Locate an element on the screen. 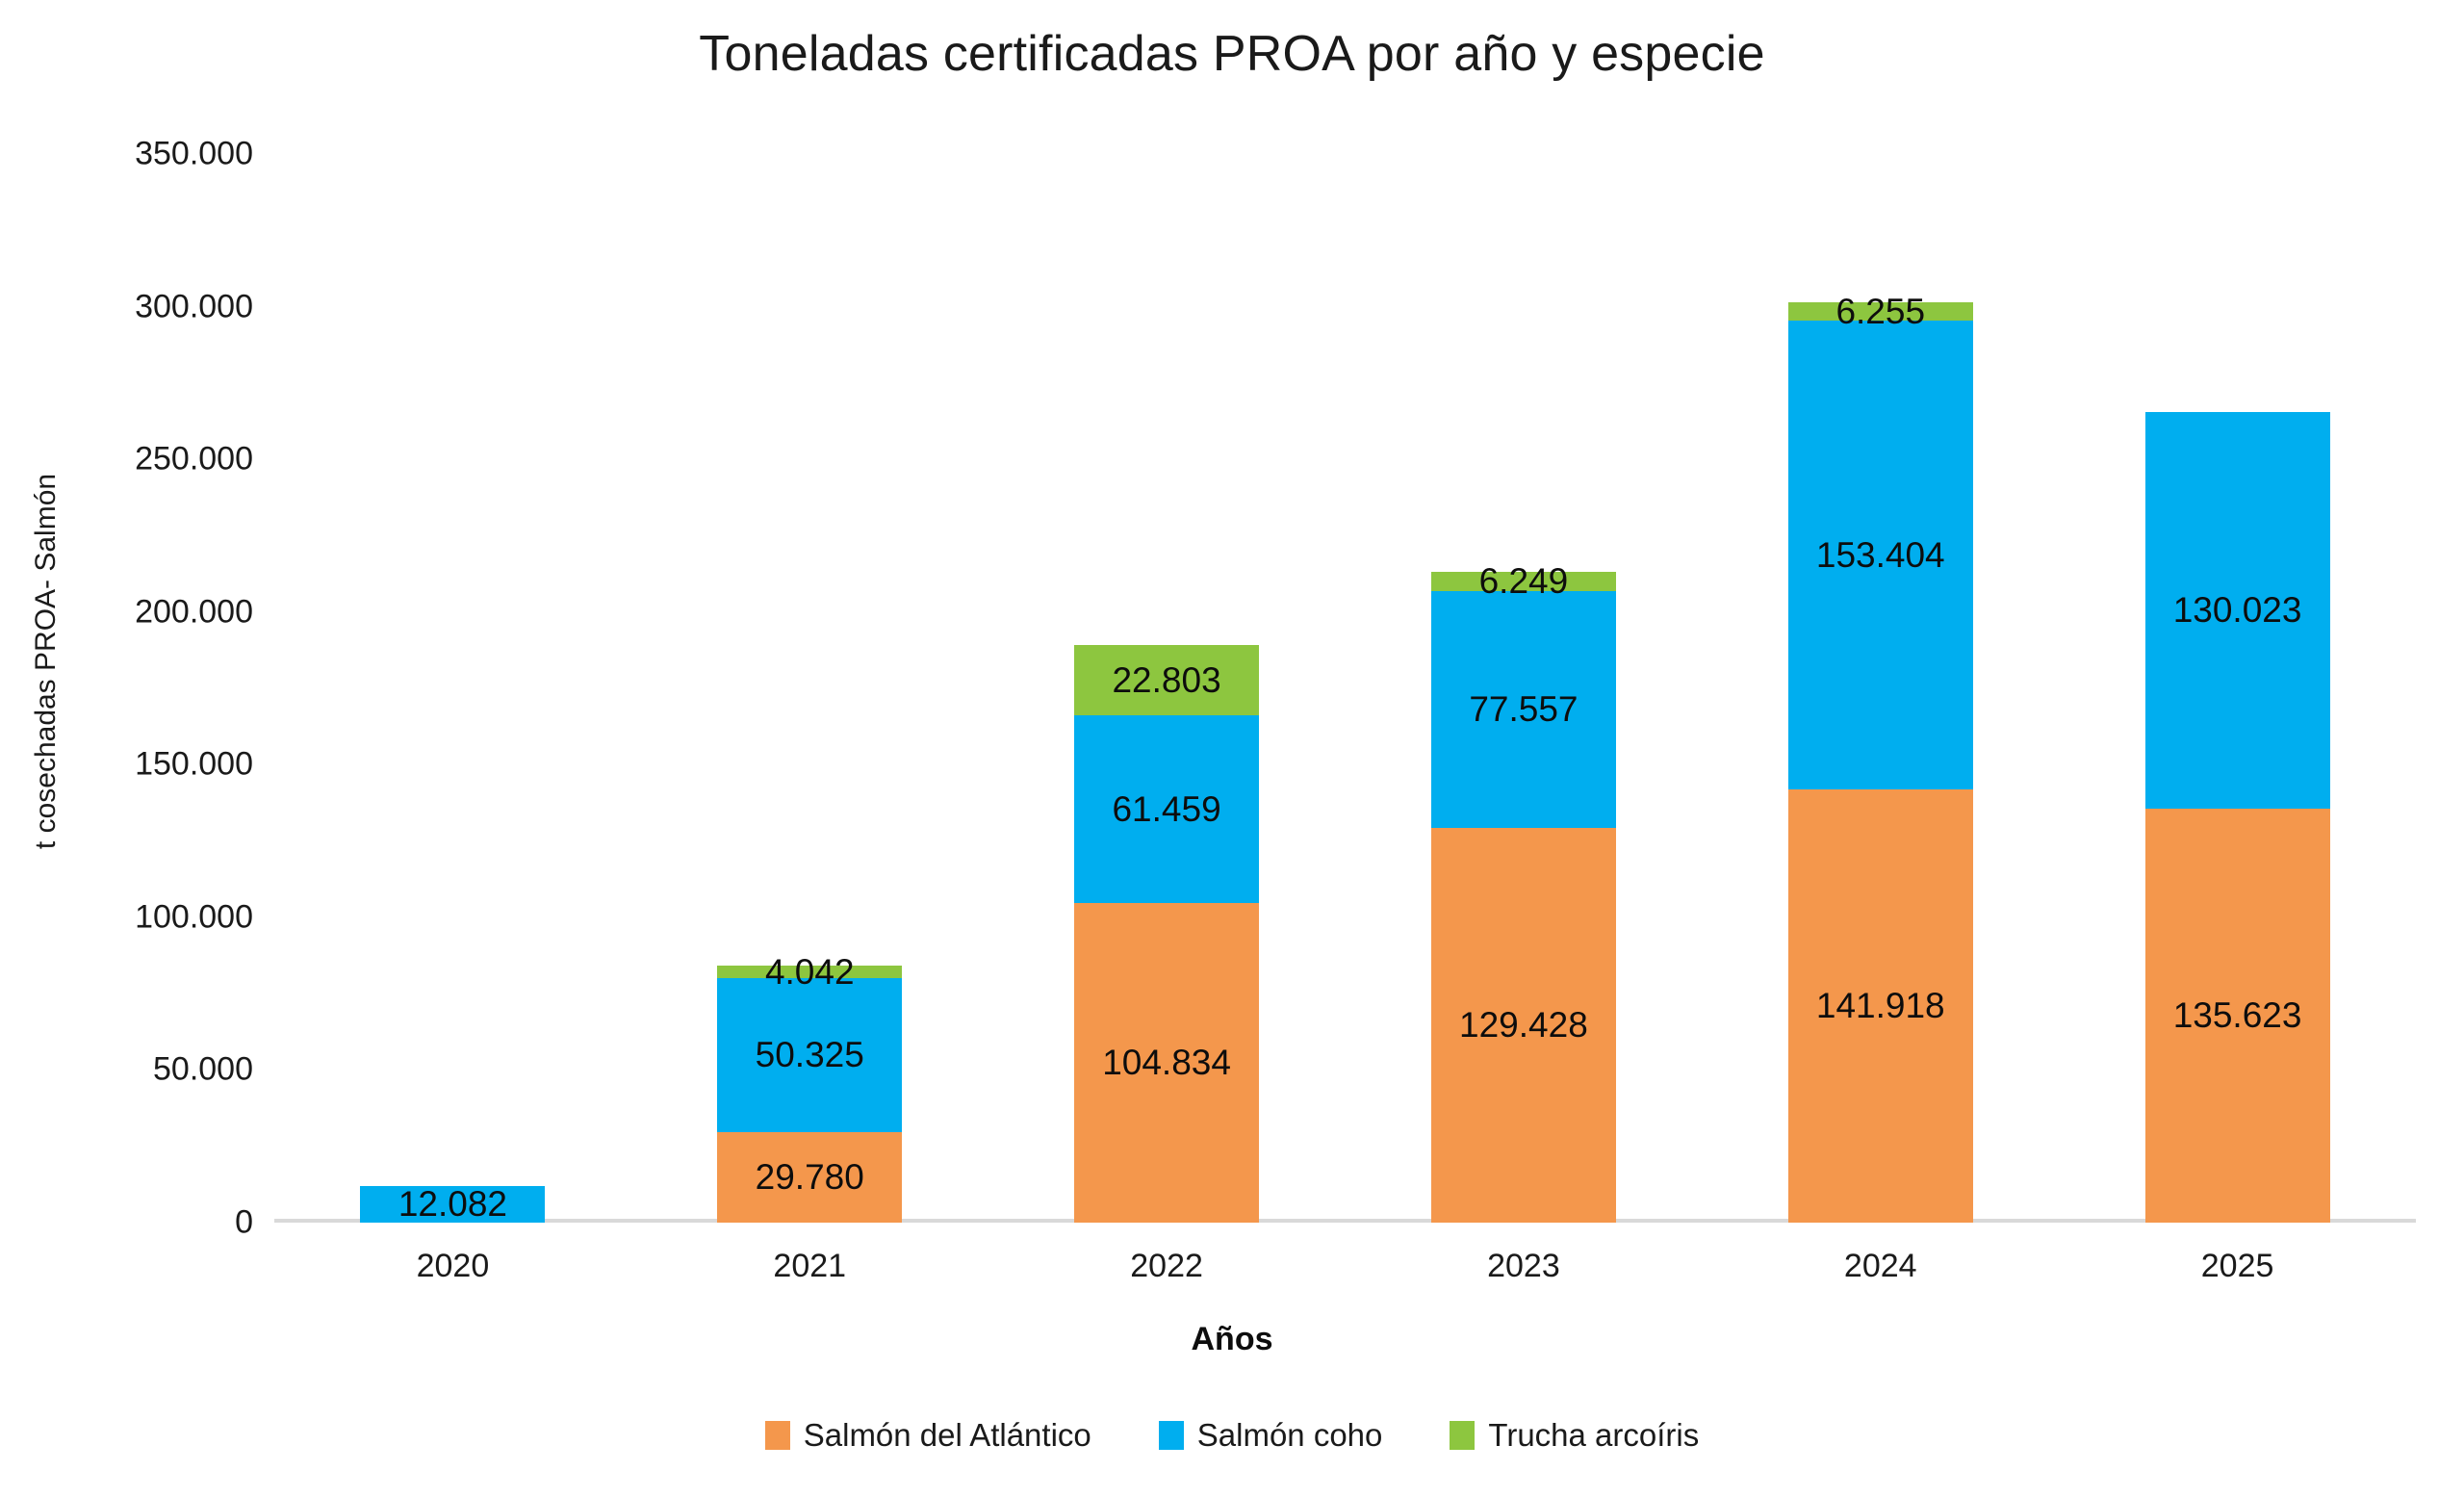  bar-value-label: 141.918 is located at coordinates (1880, 1006).